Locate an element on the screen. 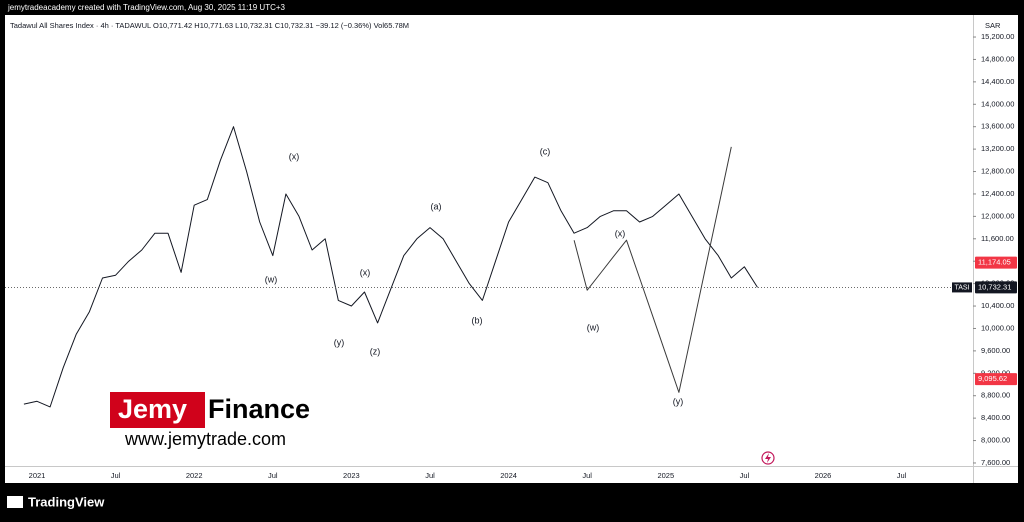 The image size is (1024, 522). y-tick-label: 14,000.00 is located at coordinates (997, 103).